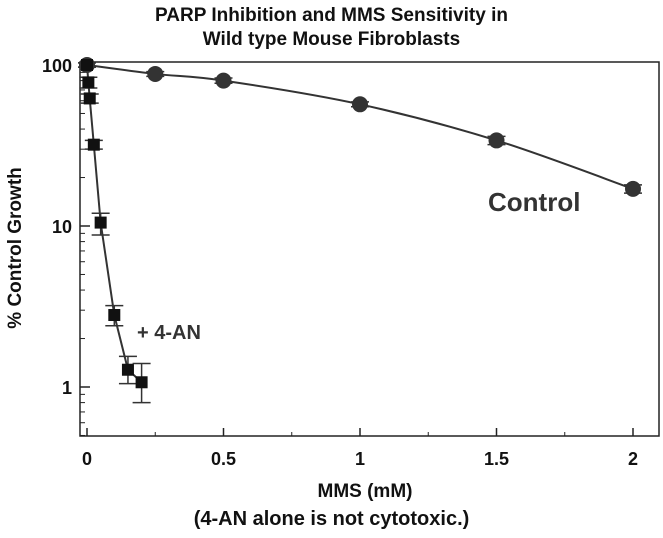 Image resolution: width=663 pixels, height=538 pixels. I want to click on x-tick-label: 1.5, so click(496, 459).